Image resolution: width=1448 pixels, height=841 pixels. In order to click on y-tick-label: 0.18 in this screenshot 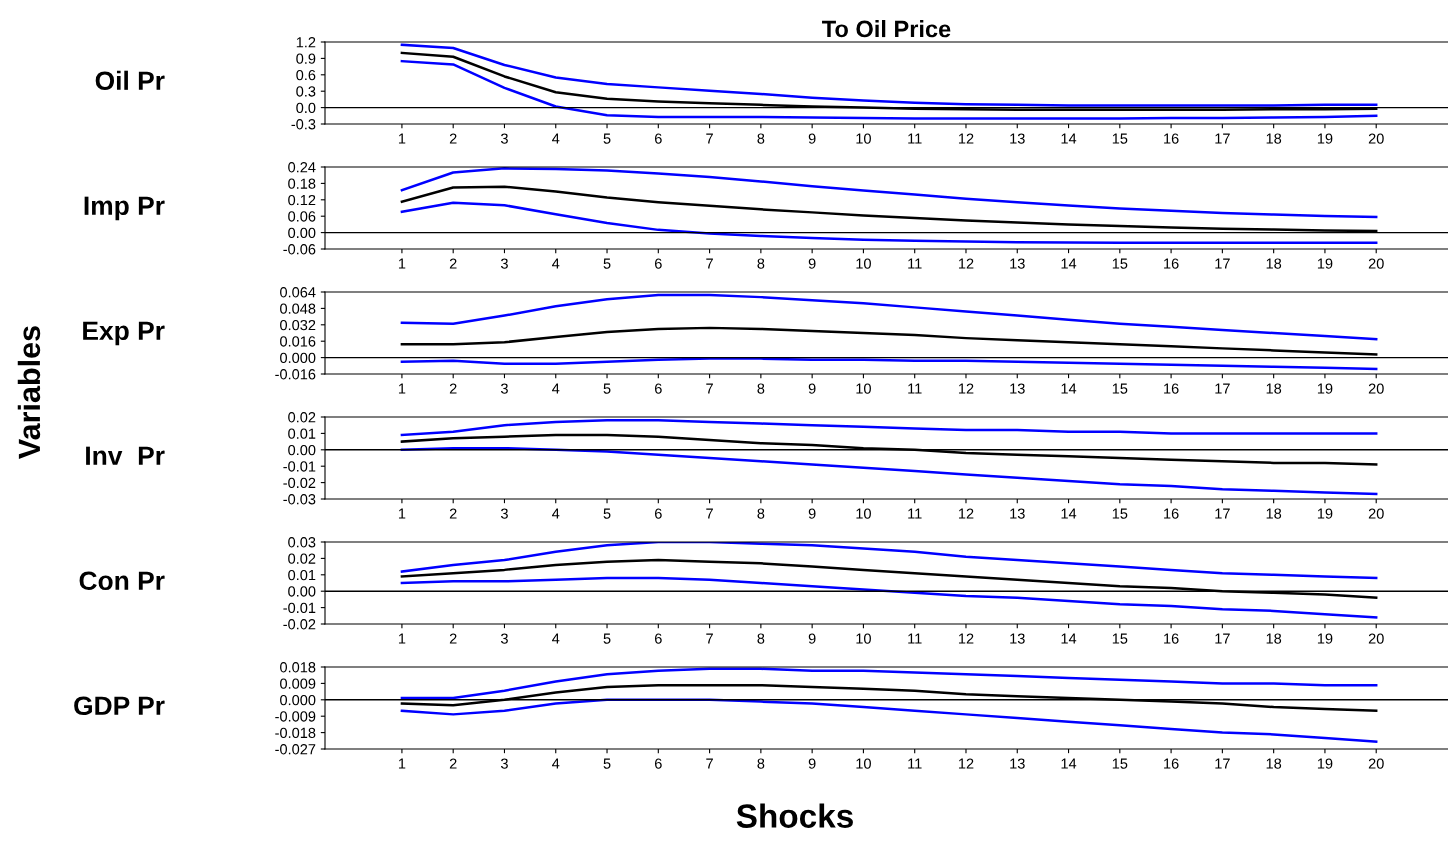, I will do `click(302, 183)`.